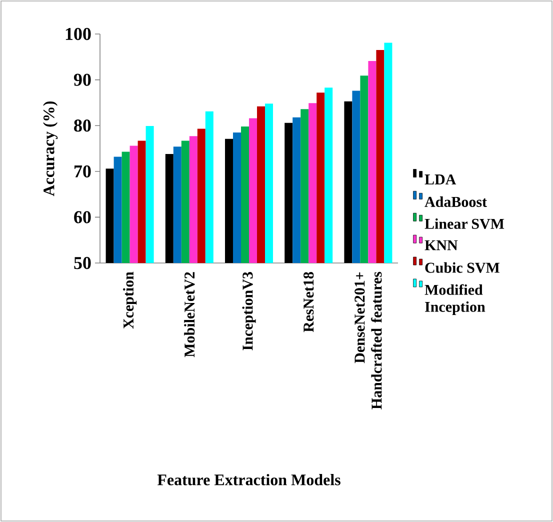 The height and width of the screenshot is (522, 553). I want to click on x-tick-label: Xception, so click(130, 300).